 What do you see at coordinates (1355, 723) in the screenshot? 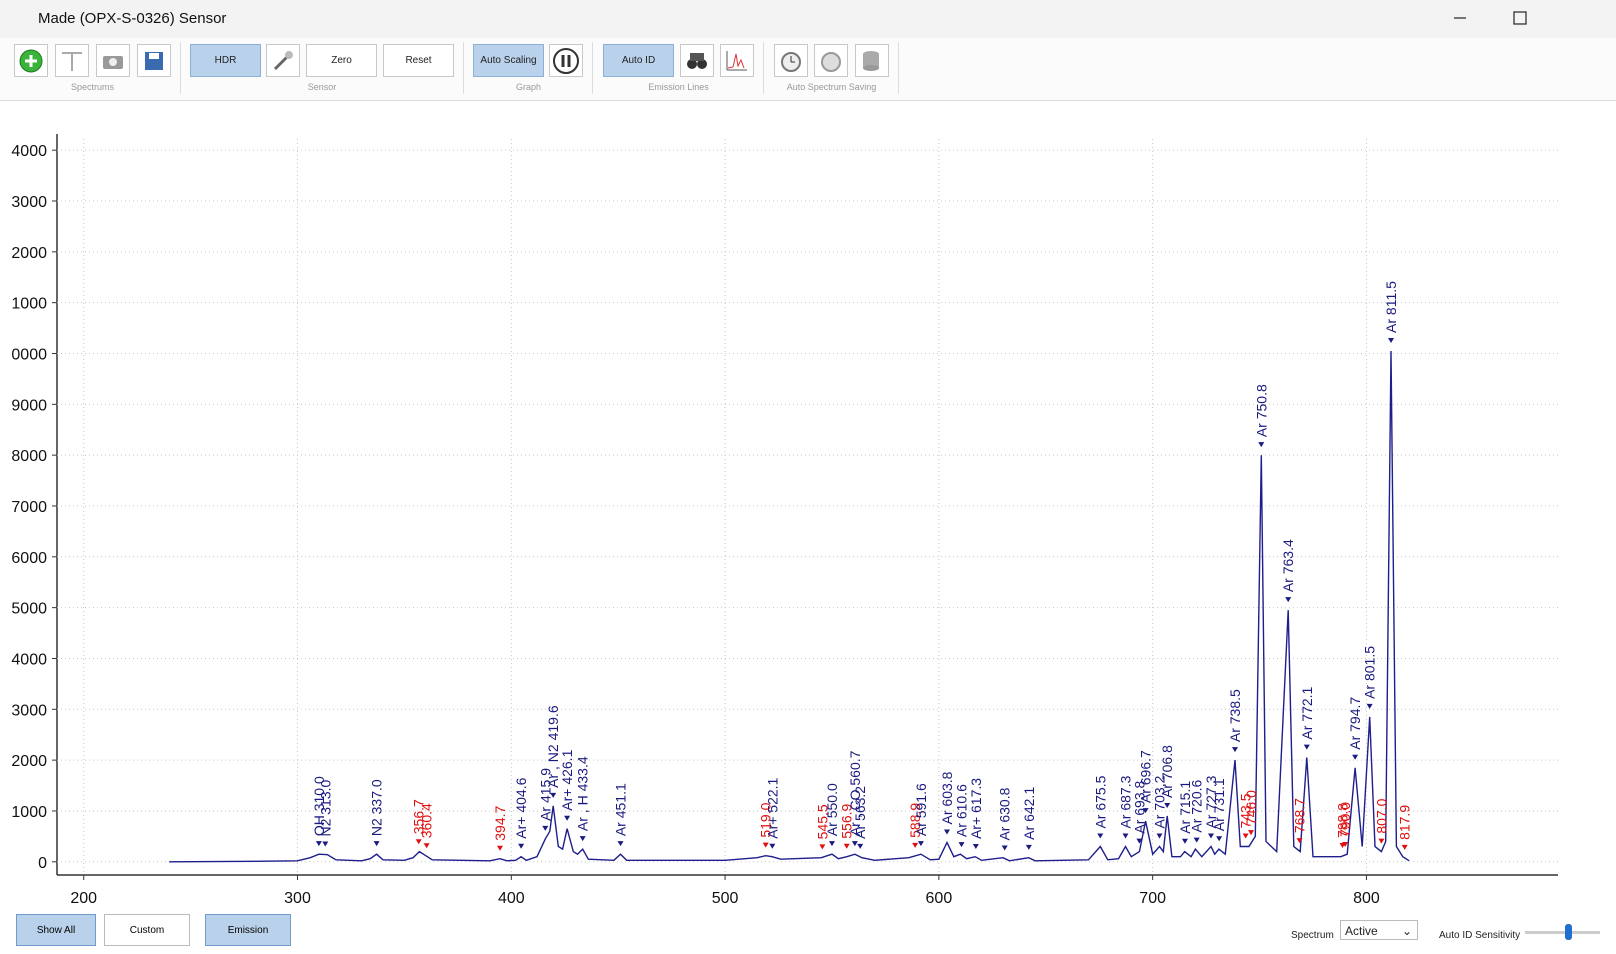
I see `peak-label: Ar 794.7` at bounding box center [1355, 723].